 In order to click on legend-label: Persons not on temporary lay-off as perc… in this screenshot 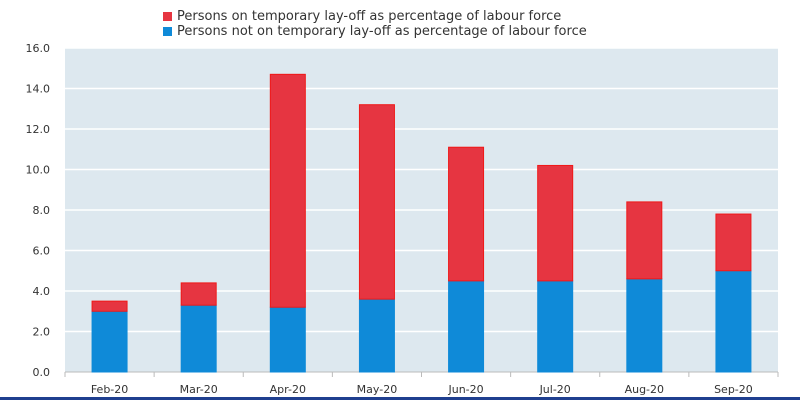, I will do `click(382, 31)`.